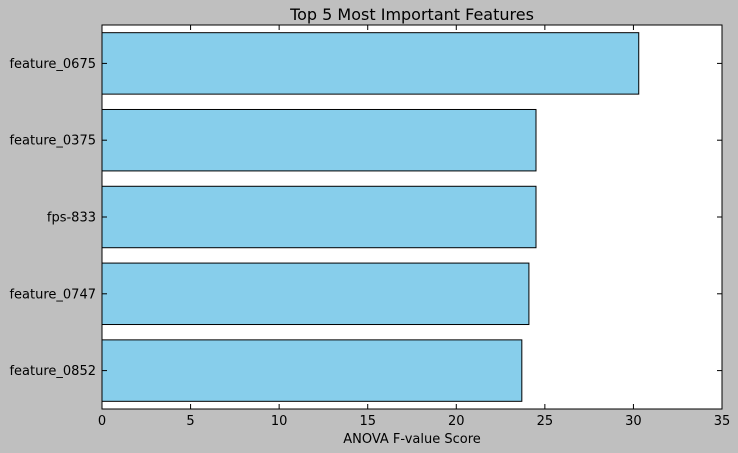  I want to click on chart-title: Top 5 Most Important Features, so click(411, 14).